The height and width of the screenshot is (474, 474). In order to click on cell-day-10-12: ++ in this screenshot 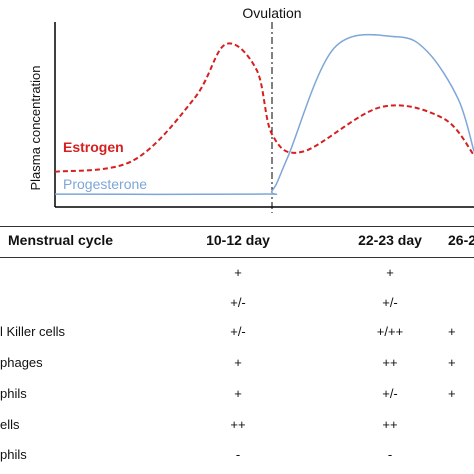, I will do `click(238, 424)`.